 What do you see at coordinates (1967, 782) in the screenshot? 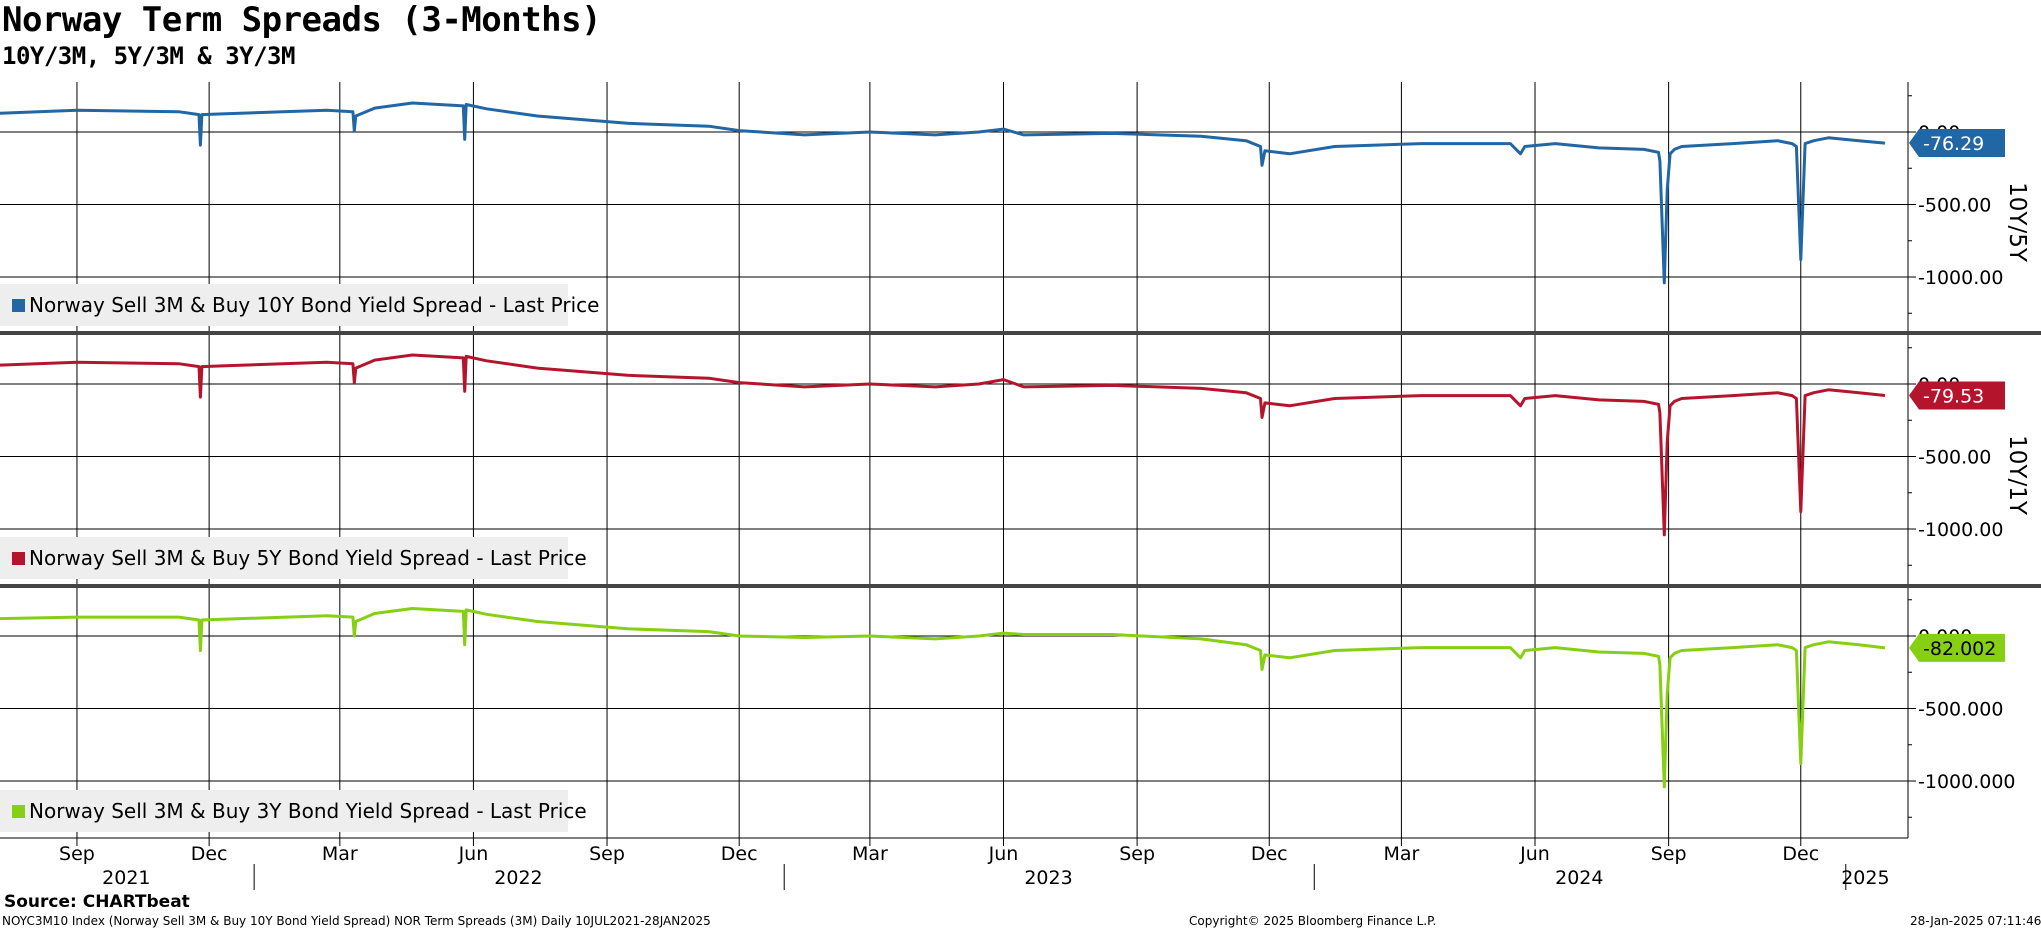
I see `y-tick-label: -1000.000` at bounding box center [1967, 782].